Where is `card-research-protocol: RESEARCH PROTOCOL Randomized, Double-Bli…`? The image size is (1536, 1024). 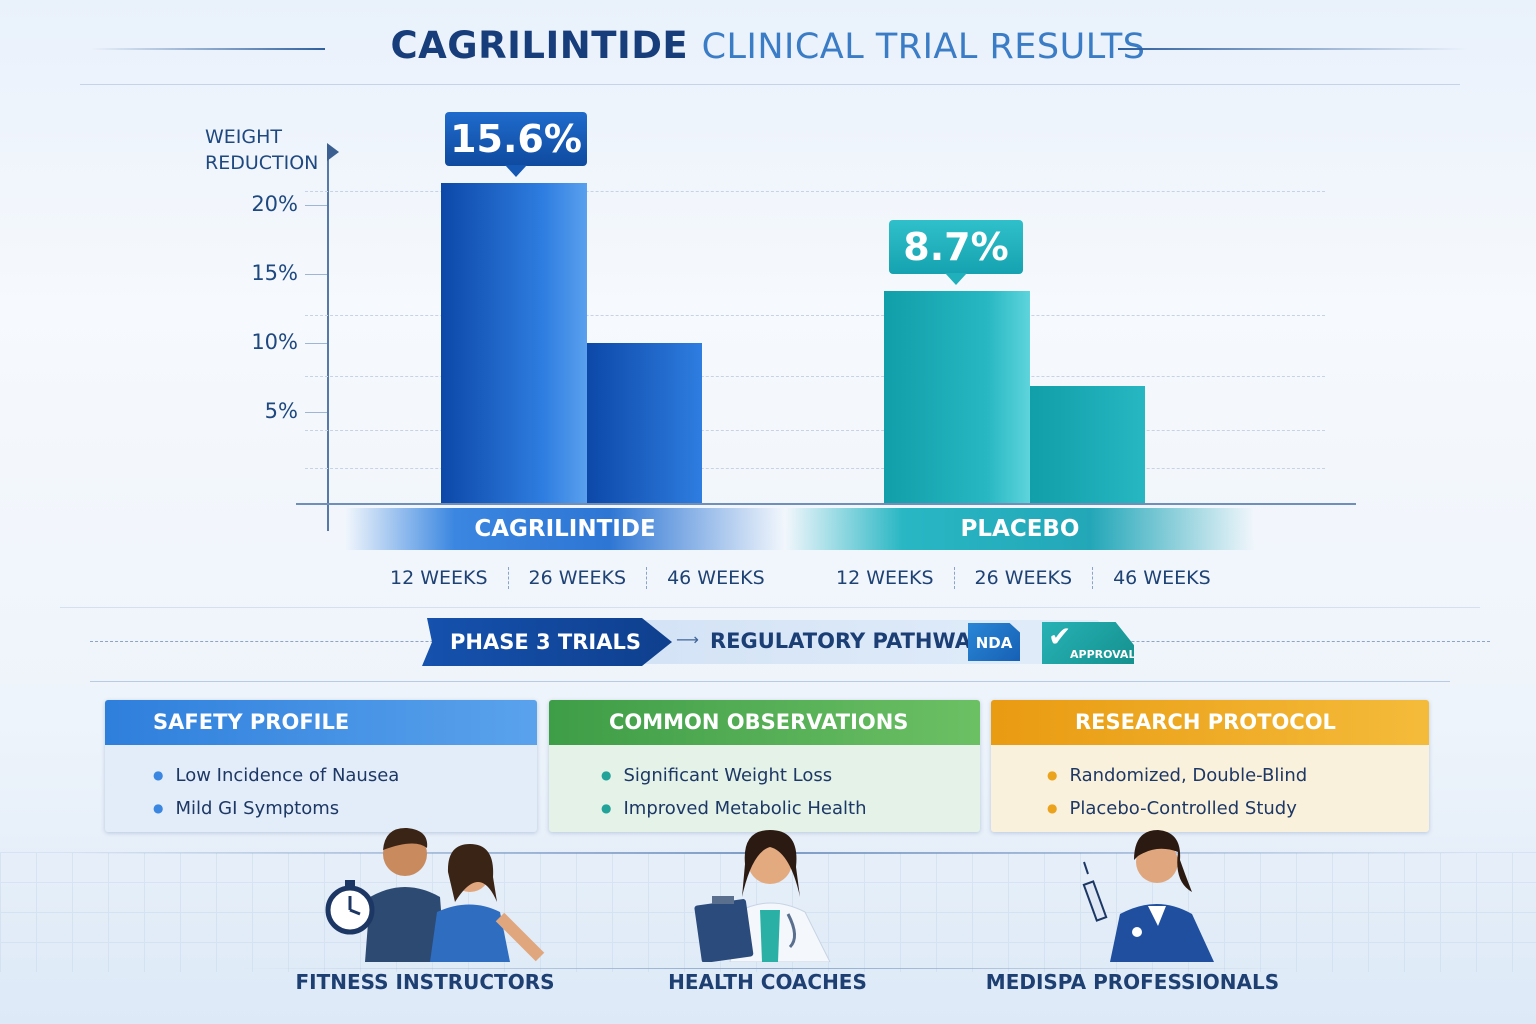 card-research-protocol: RESEARCH PROTOCOL Randomized, Double-Bli… is located at coordinates (1210, 766).